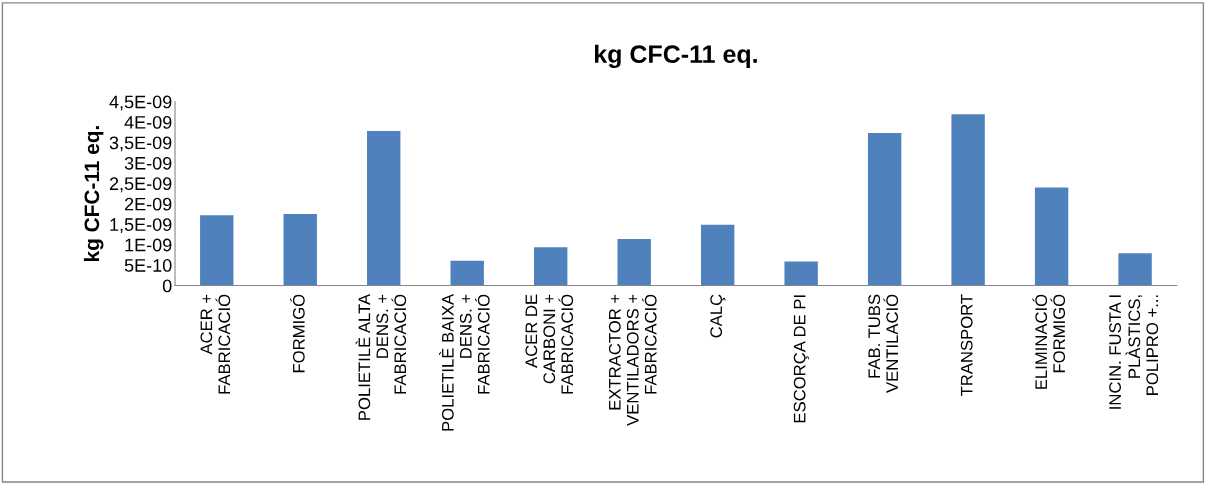 This screenshot has width=1207, height=484. Describe the element at coordinates (801, 359) in the screenshot. I see `x-tick-label: ESCORÇA DE PI` at that location.